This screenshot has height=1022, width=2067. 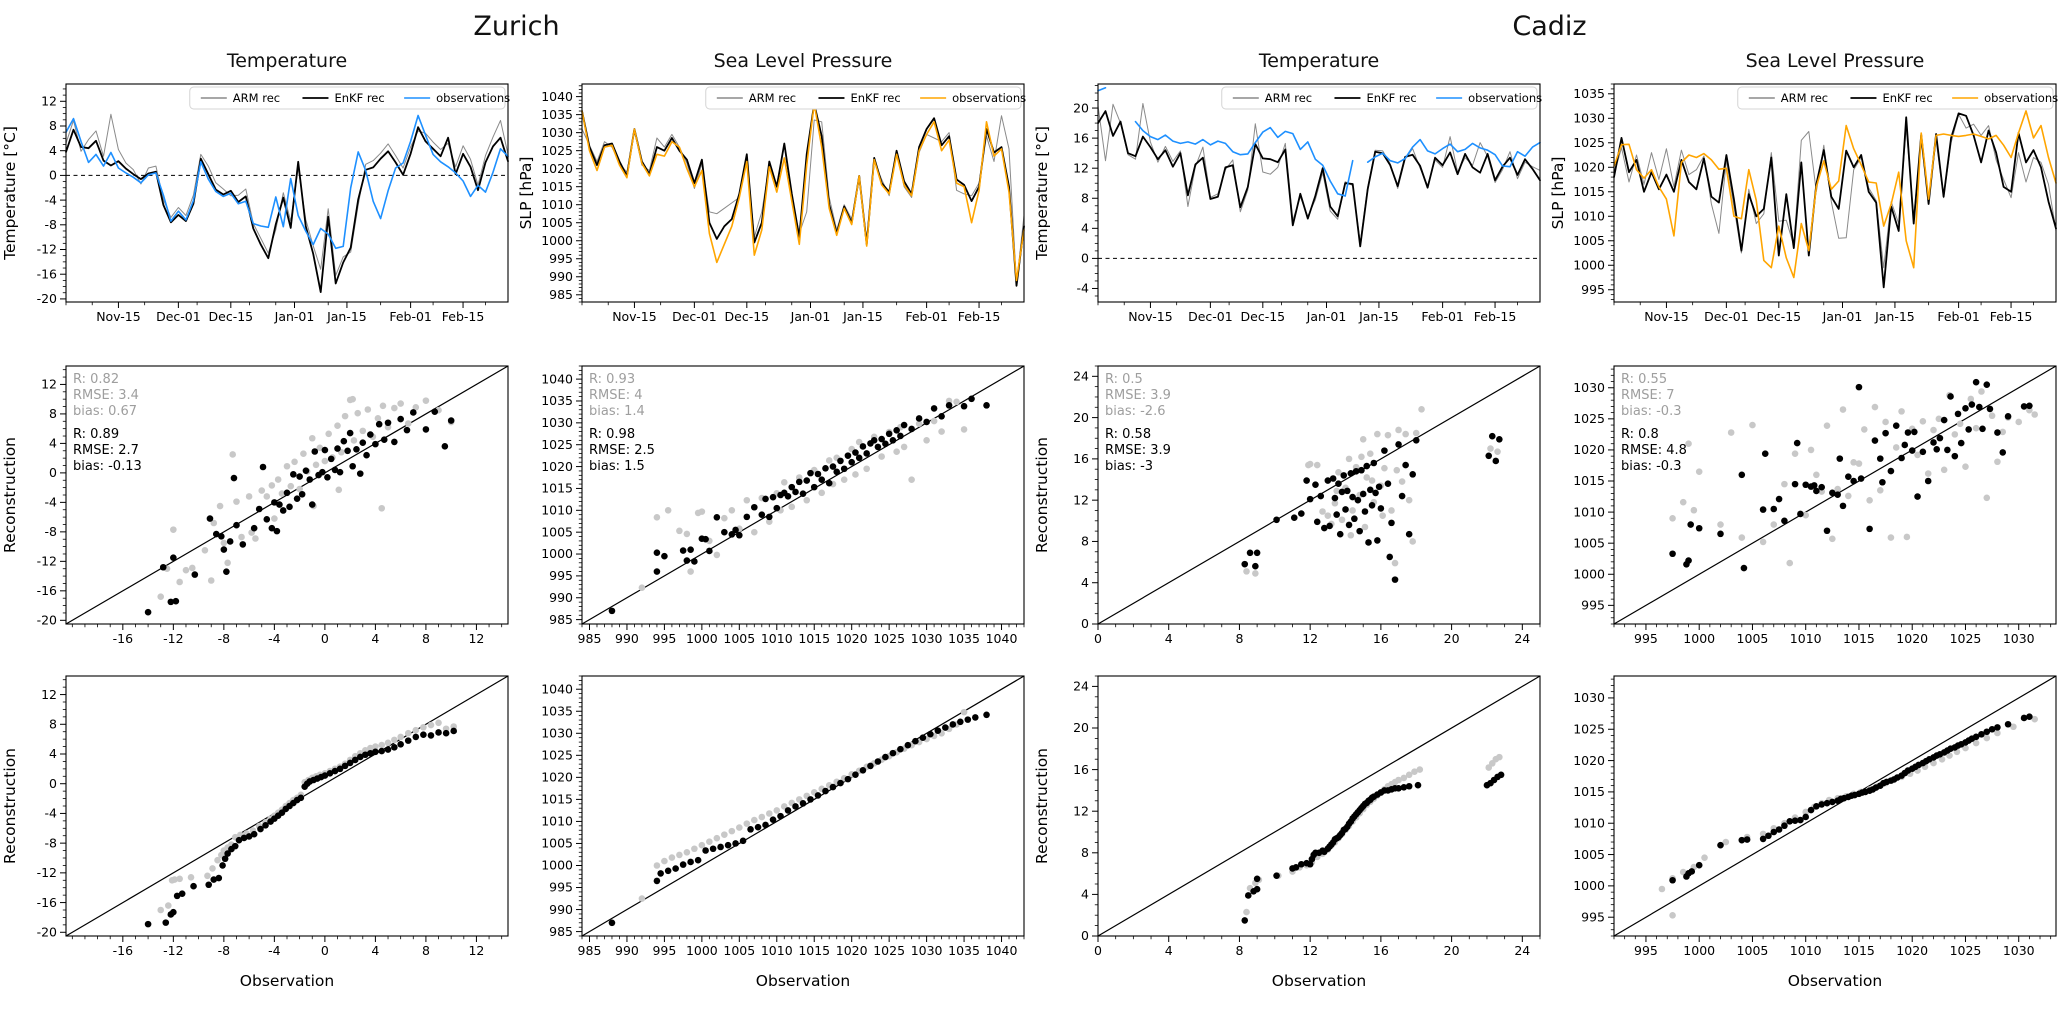 What do you see at coordinates (1835, 61) in the screenshot?
I see `panel-title-cadiz-slp: Sea Level Pressure` at bounding box center [1835, 61].